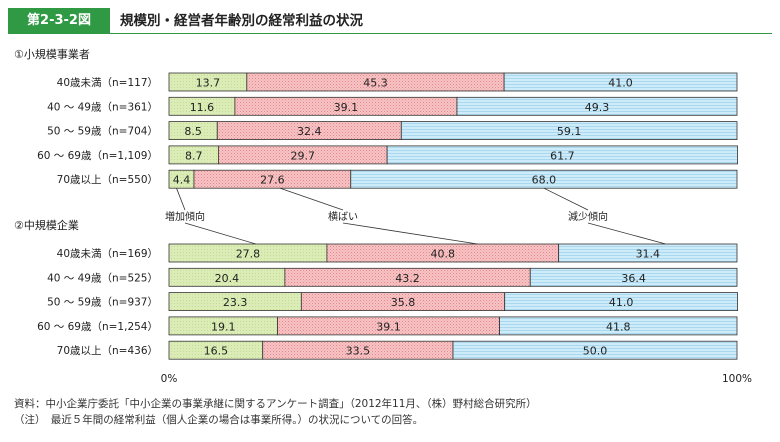 The image size is (780, 442). Describe the element at coordinates (403, 302) in the screenshot. I see `data-label: 35.8` at that location.